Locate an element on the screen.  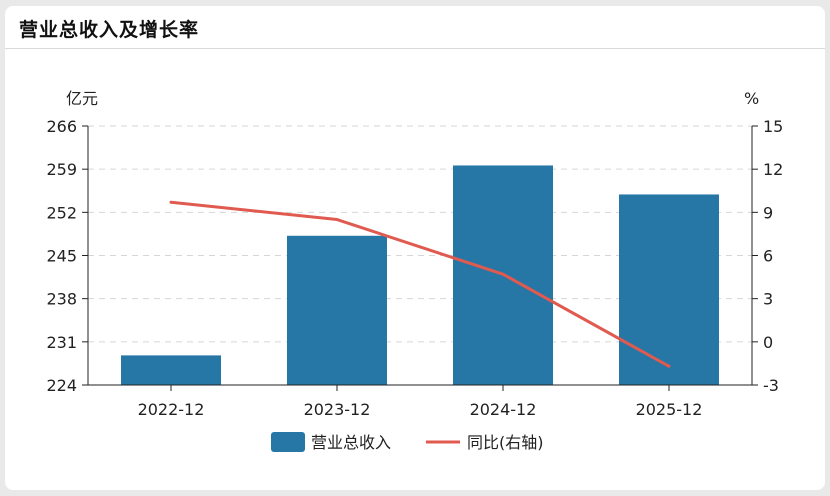
card-title: 营业总收入及增长率 is located at coordinates (109, 30).